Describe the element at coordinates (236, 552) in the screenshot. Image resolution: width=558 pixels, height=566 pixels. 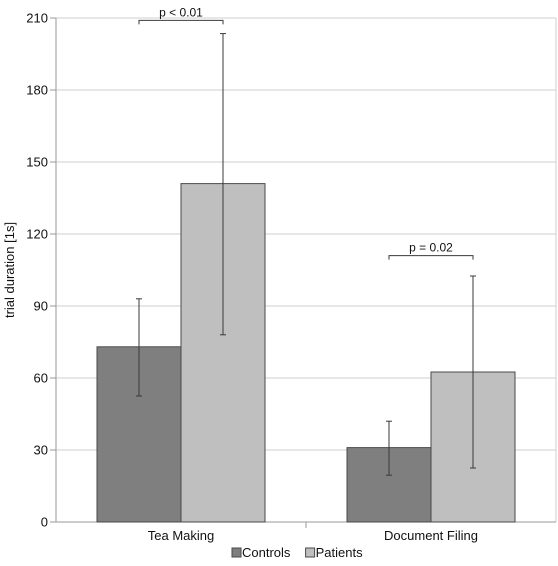
I see `legend-swatch-controls` at that location.